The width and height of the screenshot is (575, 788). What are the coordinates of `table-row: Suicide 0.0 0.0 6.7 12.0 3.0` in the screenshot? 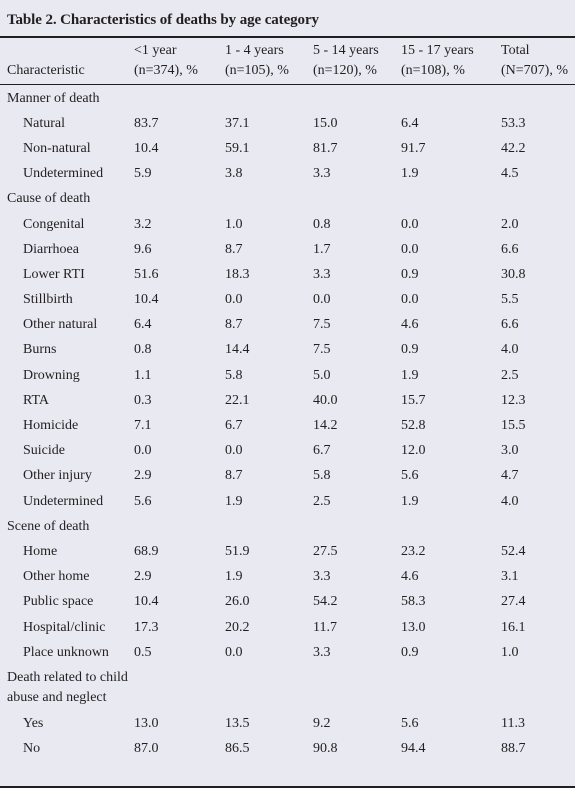 It's located at (287, 451).